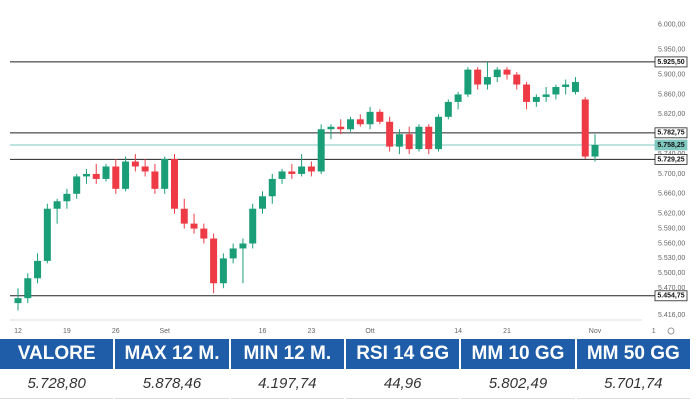 This screenshot has height=400, width=700. I want to click on y-tick-label: 5.470,00, so click(671, 288).